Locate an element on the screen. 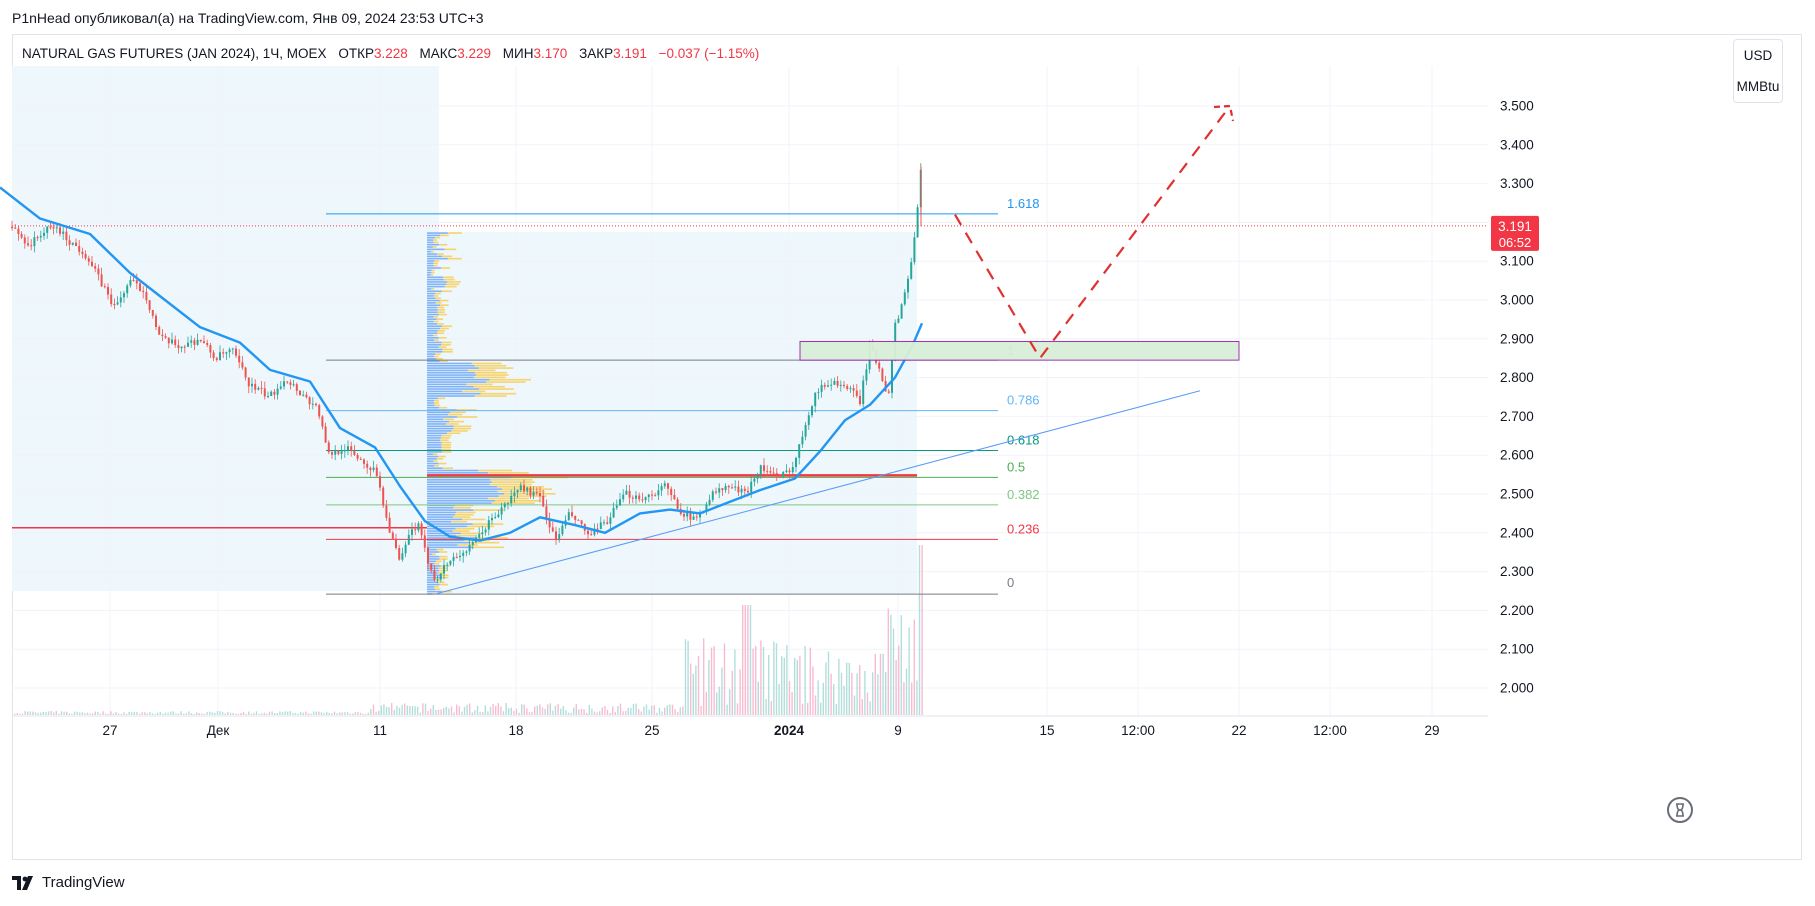  symbol-name: NATURAL GAS FUTURES (JAN 2024), 1Ч, MOEX is located at coordinates (174, 53).